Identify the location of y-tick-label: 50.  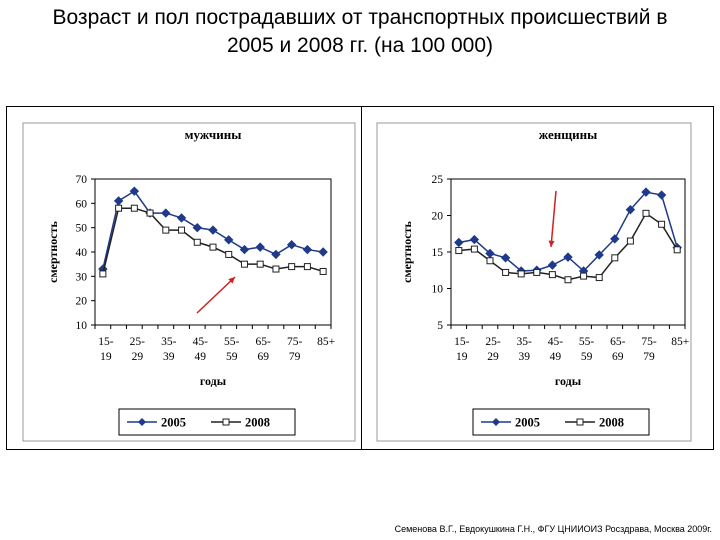
(82, 229).